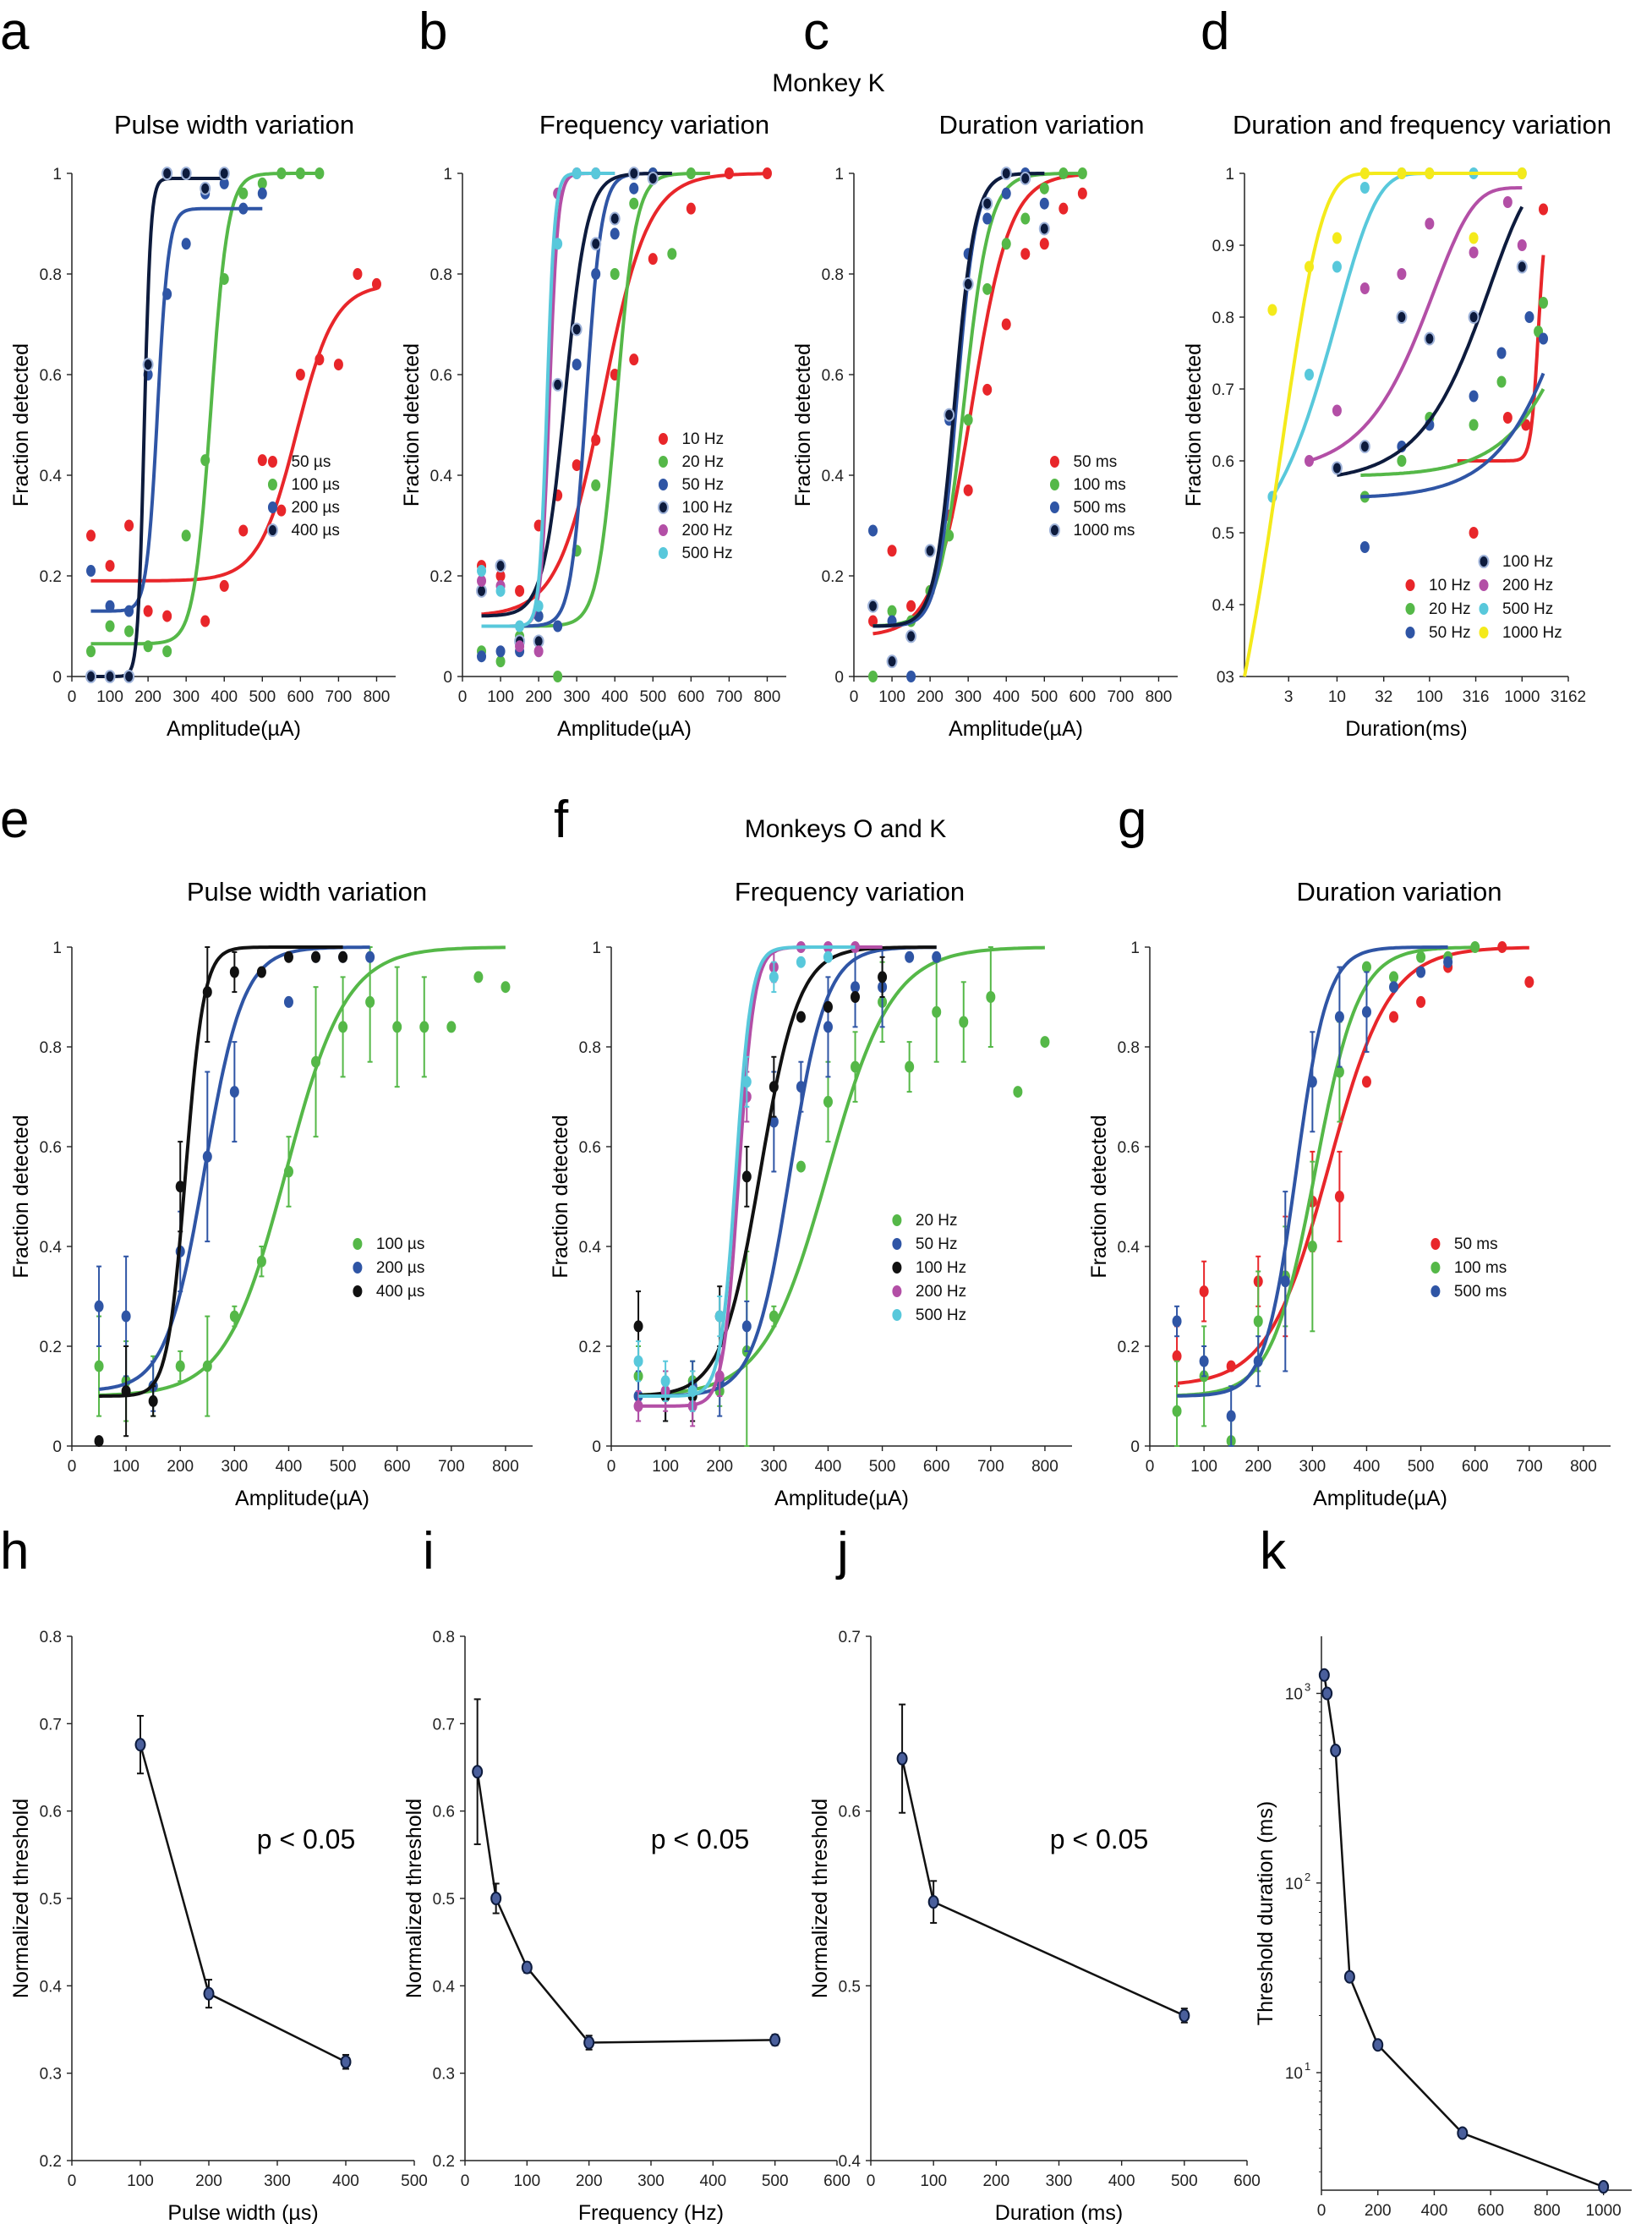 This screenshot has width=1652, height=2224. What do you see at coordinates (651, 2212) in the screenshot?
I see `x-axis-label: Frequency (Hz)` at bounding box center [651, 2212].